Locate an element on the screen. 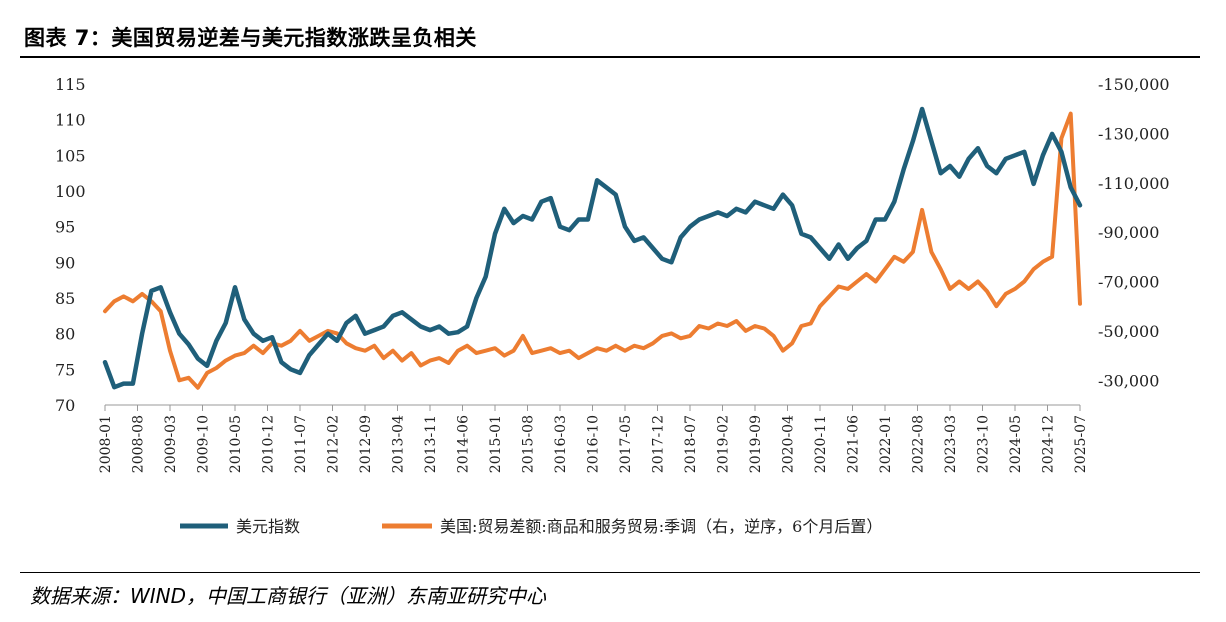 The height and width of the screenshot is (622, 1226). x-tick-label: 2012-09 is located at coordinates (366, 444).